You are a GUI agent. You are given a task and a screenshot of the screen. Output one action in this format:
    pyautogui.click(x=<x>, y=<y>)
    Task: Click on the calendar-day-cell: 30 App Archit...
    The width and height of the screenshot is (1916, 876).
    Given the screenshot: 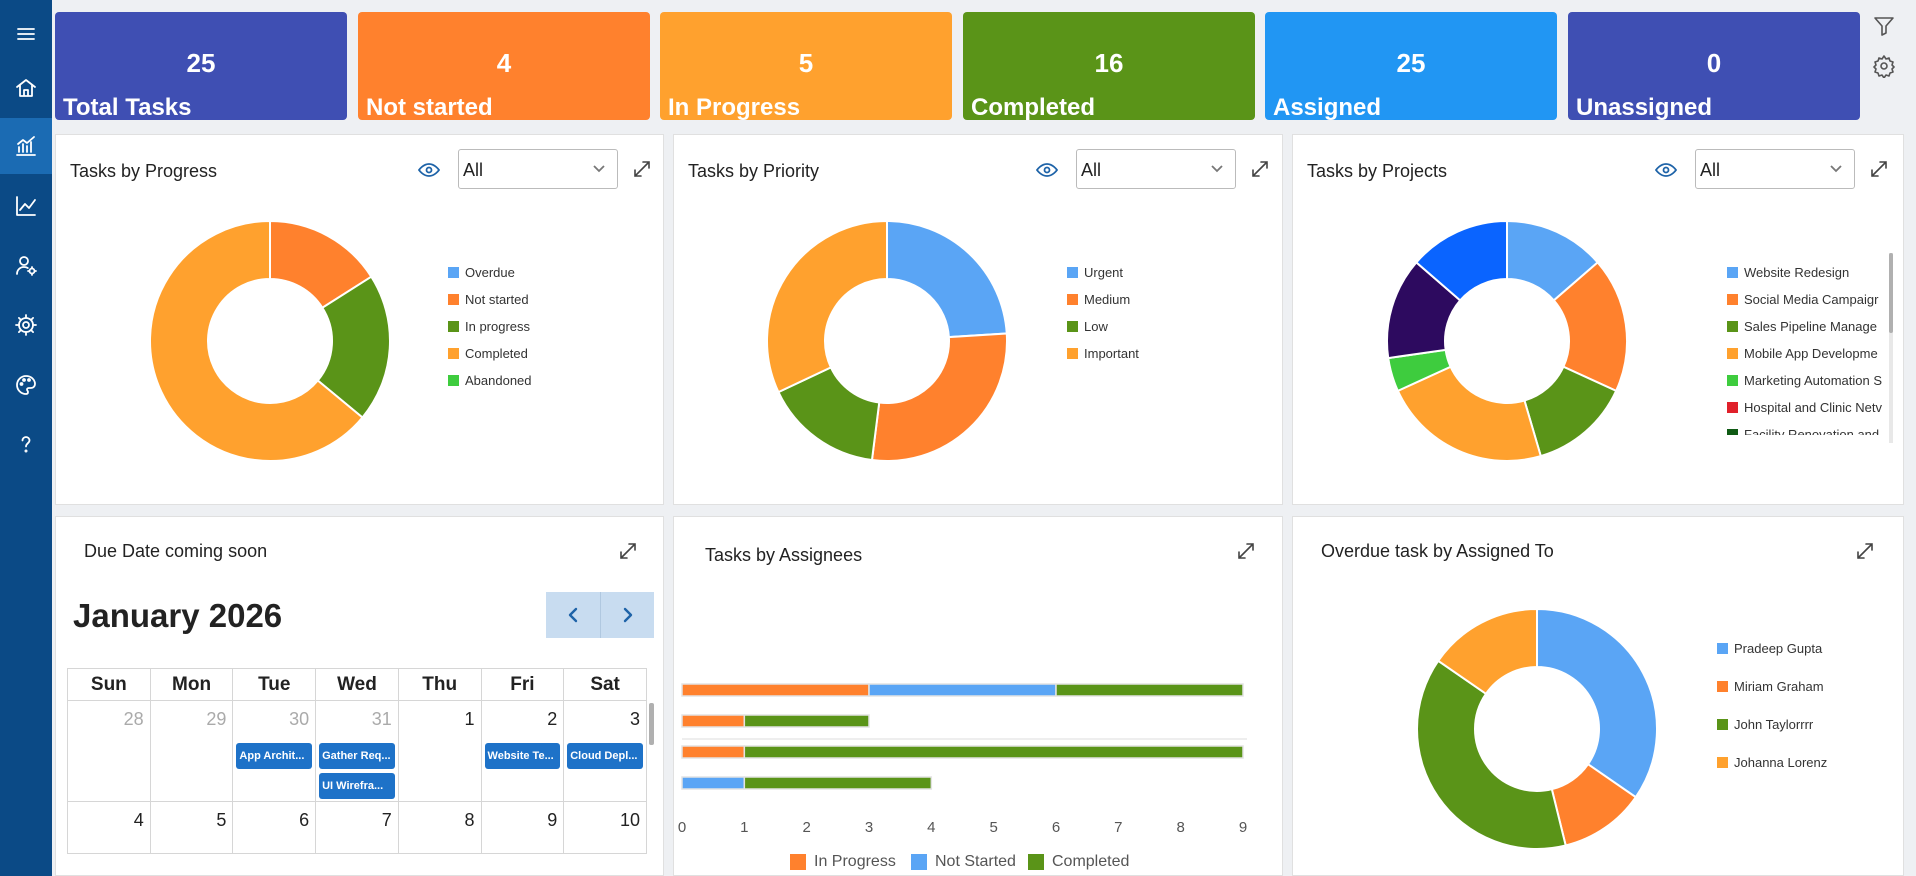 What is the action you would take?
    pyautogui.click(x=274, y=751)
    